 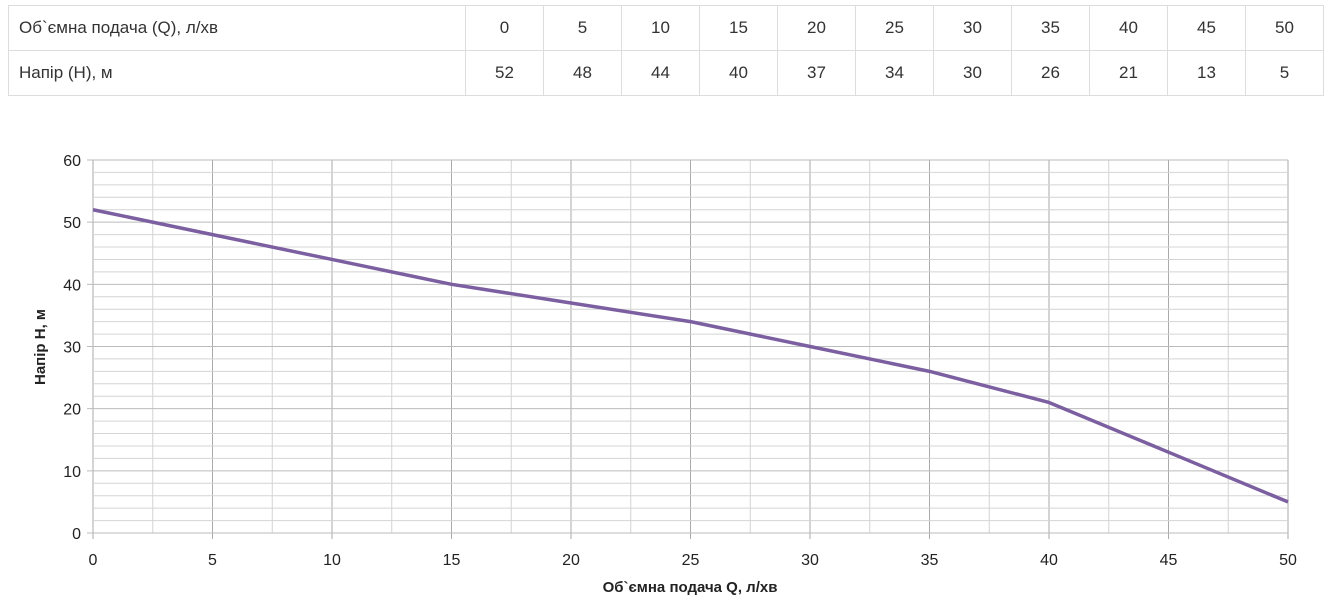 I want to click on table-cell: 10, so click(x=660, y=28).